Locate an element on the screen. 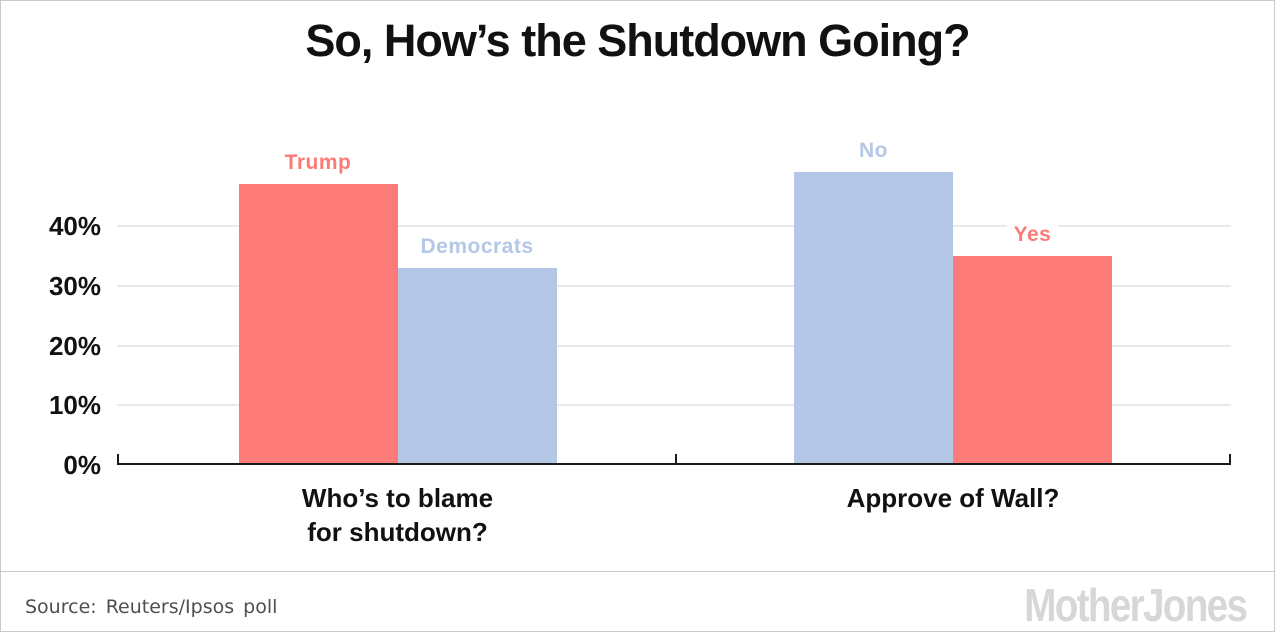 The image size is (1275, 632). bar-value-label-democrats: Democrats is located at coordinates (477, 247).